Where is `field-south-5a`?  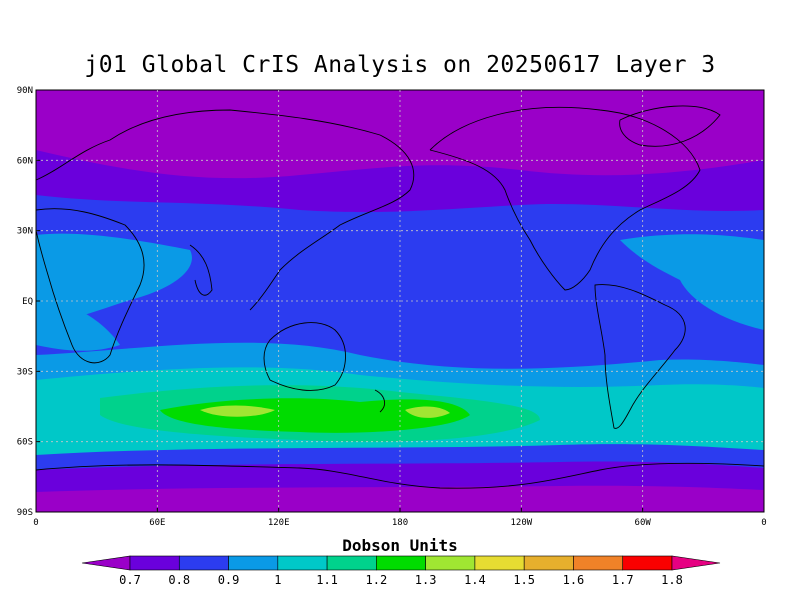
field-south-5a is located at coordinates (237, 411).